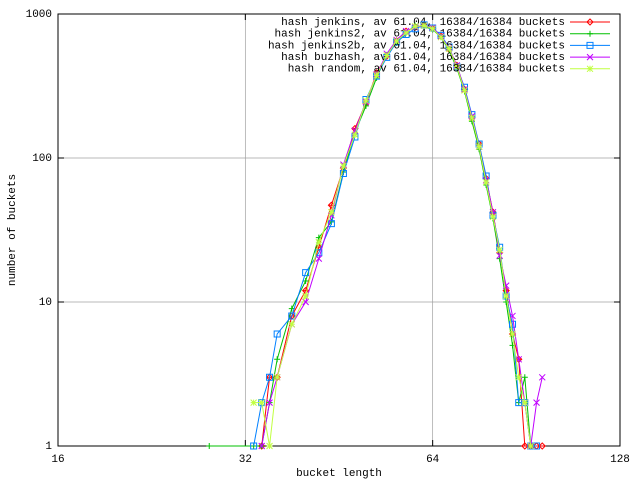  Describe the element at coordinates (13, 230) in the screenshot. I see `y-axis-label: number of buckets` at that location.